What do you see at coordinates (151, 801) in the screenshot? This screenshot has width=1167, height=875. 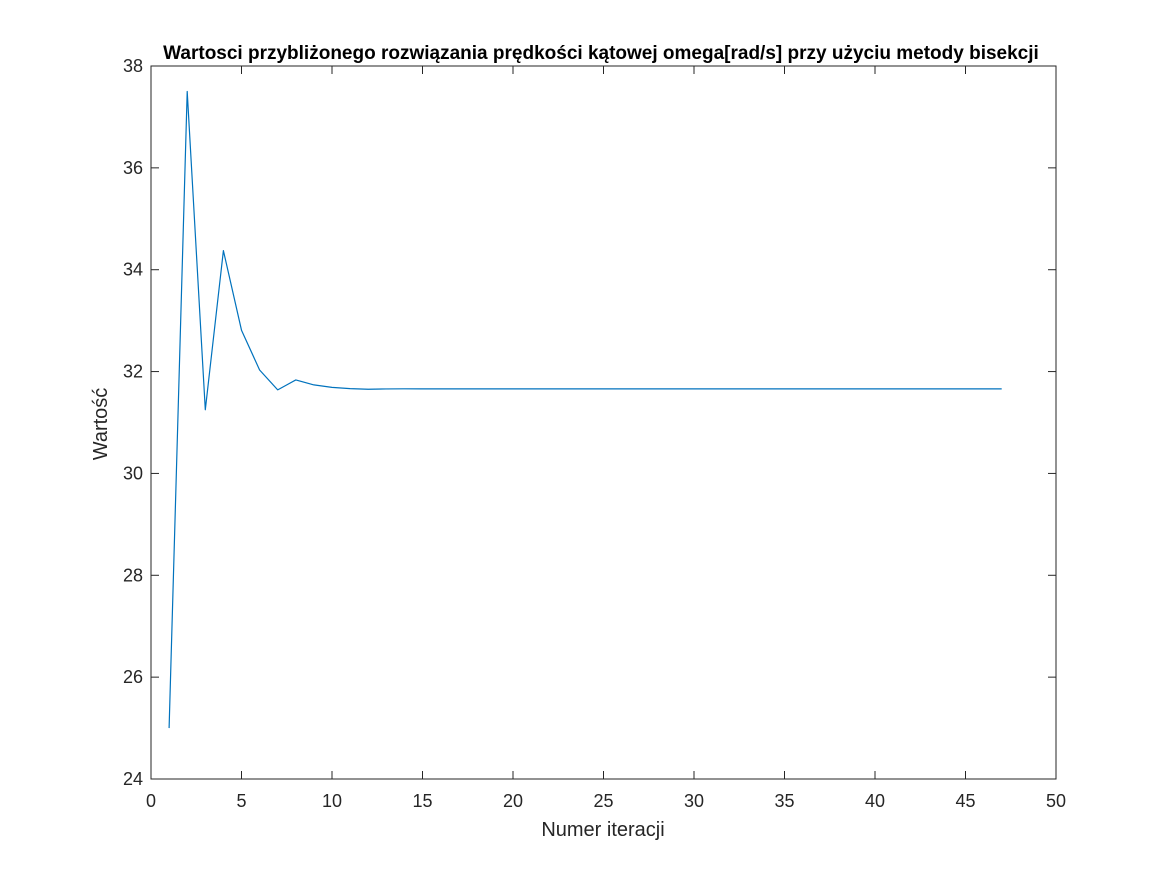 I see `x-tick-label: 0` at bounding box center [151, 801].